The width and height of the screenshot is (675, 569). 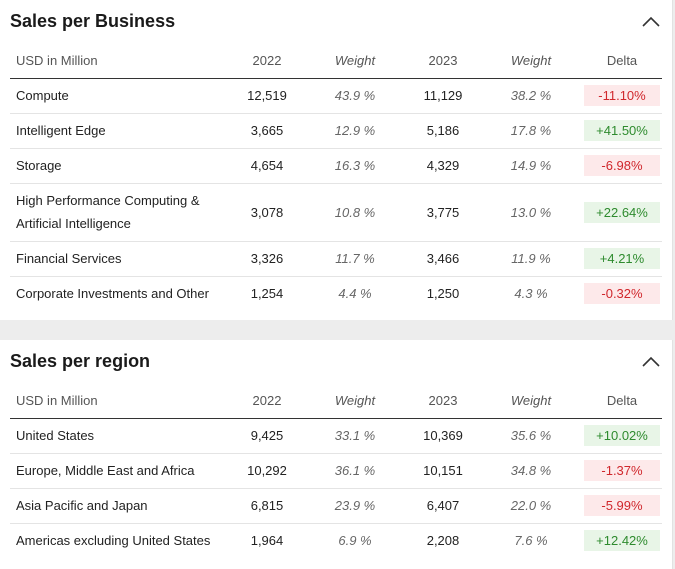 I want to click on weight-2022: 10.8 %, so click(x=355, y=212).